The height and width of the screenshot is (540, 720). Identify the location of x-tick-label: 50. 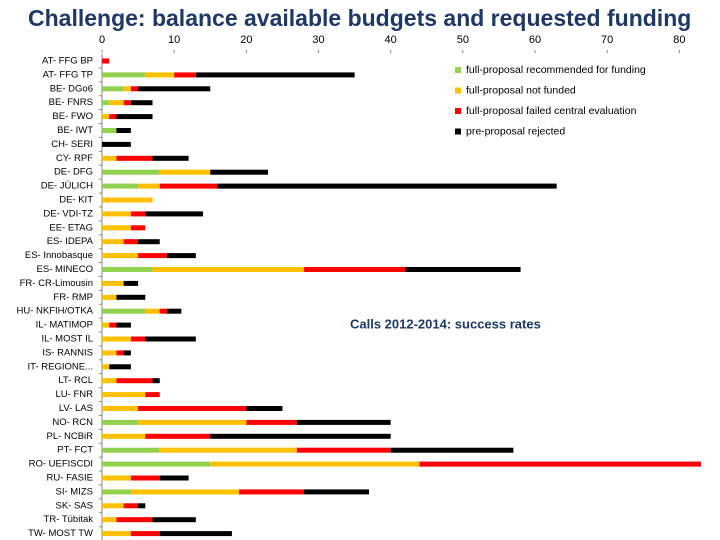
(463, 40).